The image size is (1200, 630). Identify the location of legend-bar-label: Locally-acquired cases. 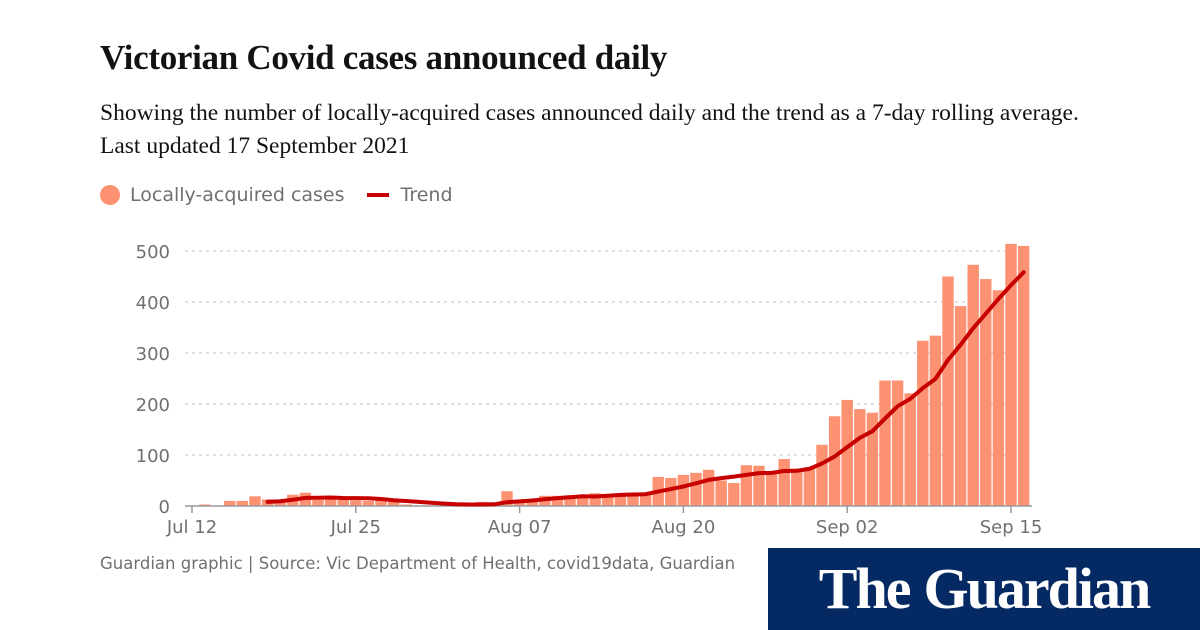
(237, 195).